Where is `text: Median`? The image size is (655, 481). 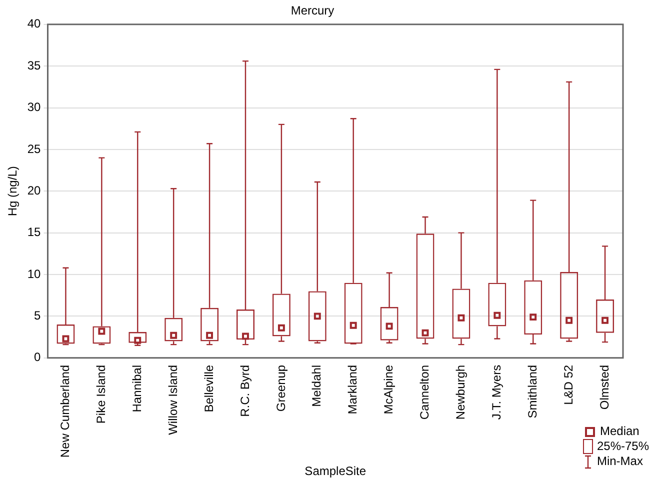 text: Median is located at coordinates (620, 431).